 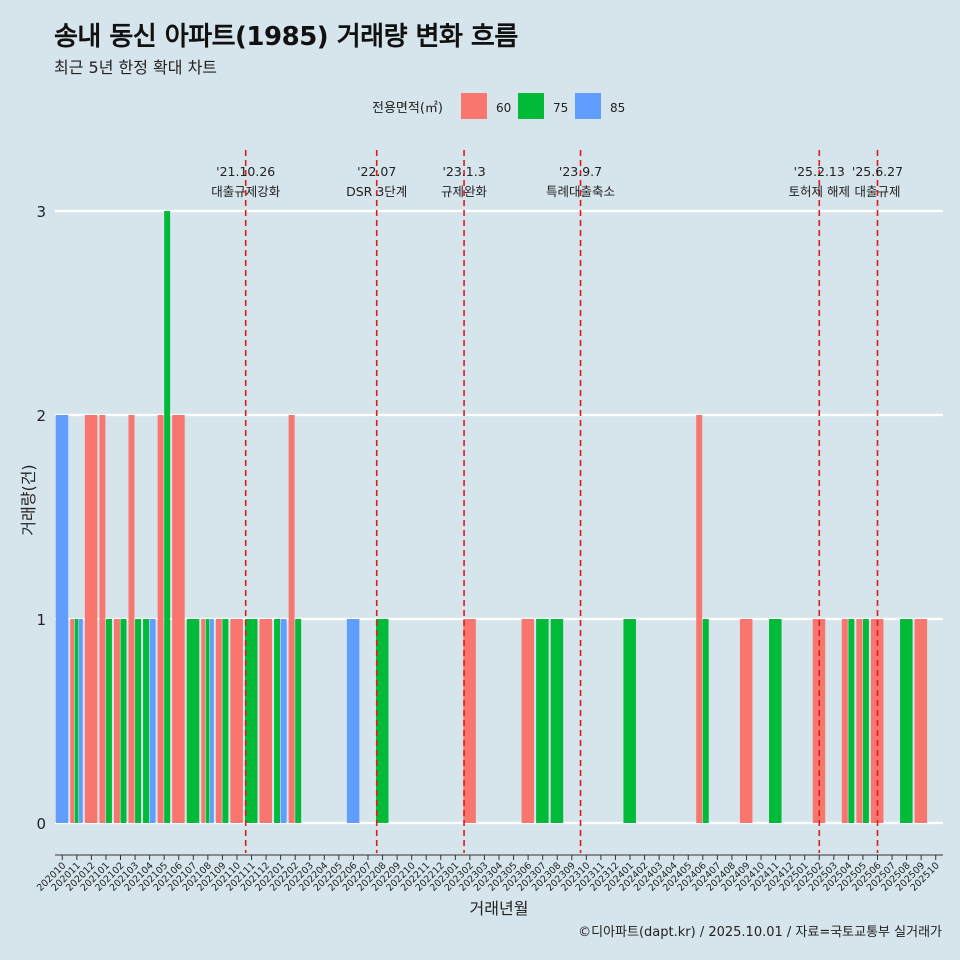 What do you see at coordinates (819, 191) in the screenshot?
I see `event-label: 토허제 해제` at bounding box center [819, 191].